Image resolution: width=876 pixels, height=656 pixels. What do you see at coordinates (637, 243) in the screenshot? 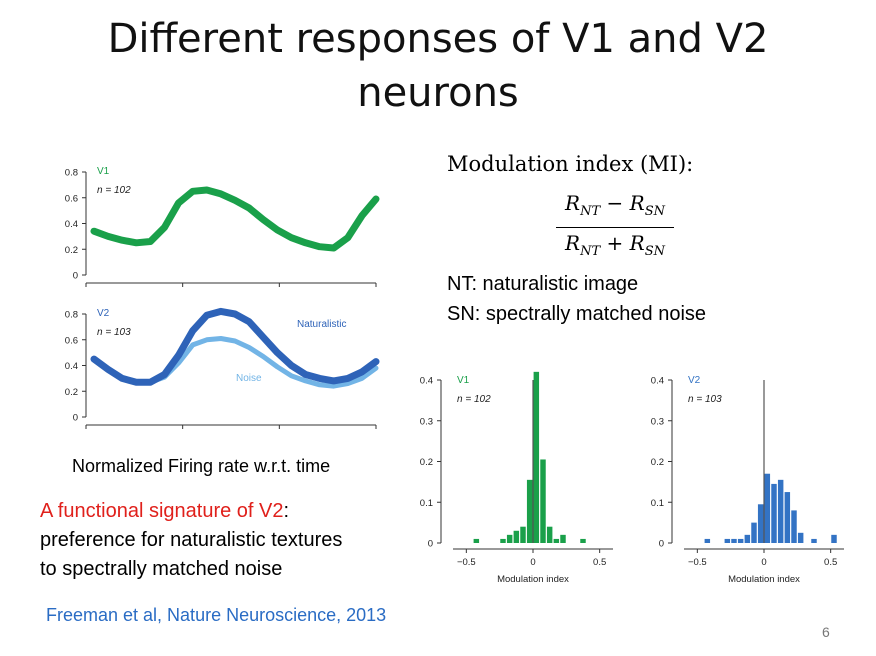
I see `denominator-r2: R` at bounding box center [637, 243].